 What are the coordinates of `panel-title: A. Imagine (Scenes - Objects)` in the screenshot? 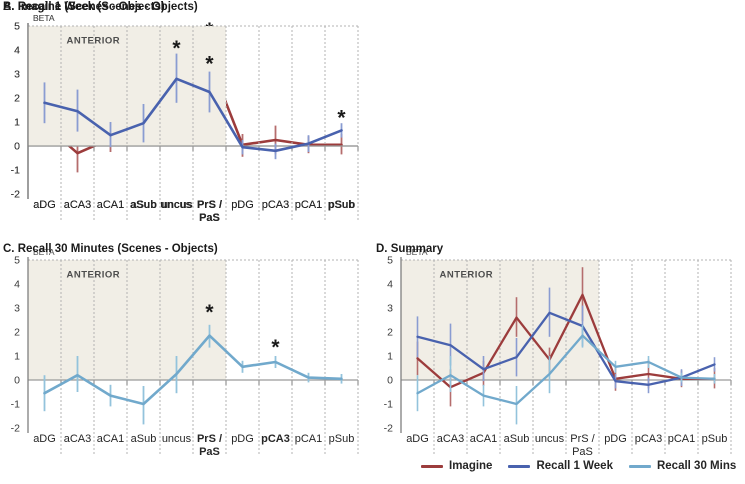 It's located at (84, 7).